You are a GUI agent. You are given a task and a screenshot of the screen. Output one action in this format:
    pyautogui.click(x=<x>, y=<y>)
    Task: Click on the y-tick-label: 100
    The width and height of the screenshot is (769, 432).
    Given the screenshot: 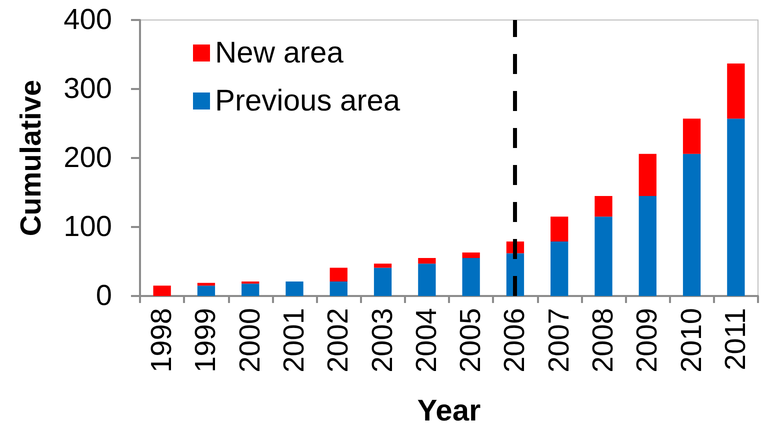 What is the action you would take?
    pyautogui.click(x=88, y=227)
    